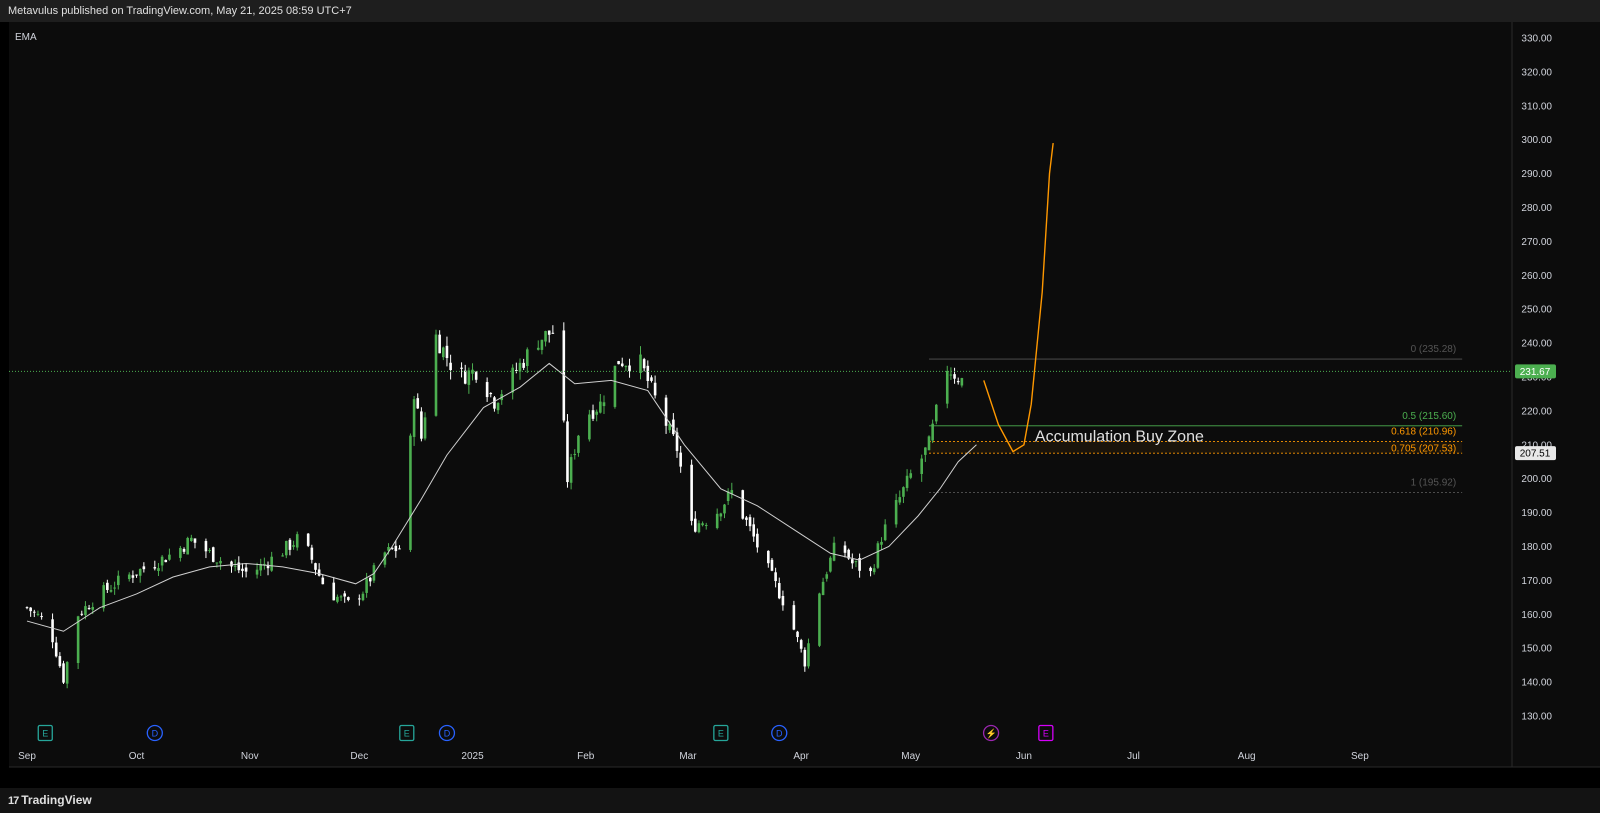  Describe the element at coordinates (545, 733) in the screenshot. I see `event-markers: E D E D E D ⚡ E` at that location.